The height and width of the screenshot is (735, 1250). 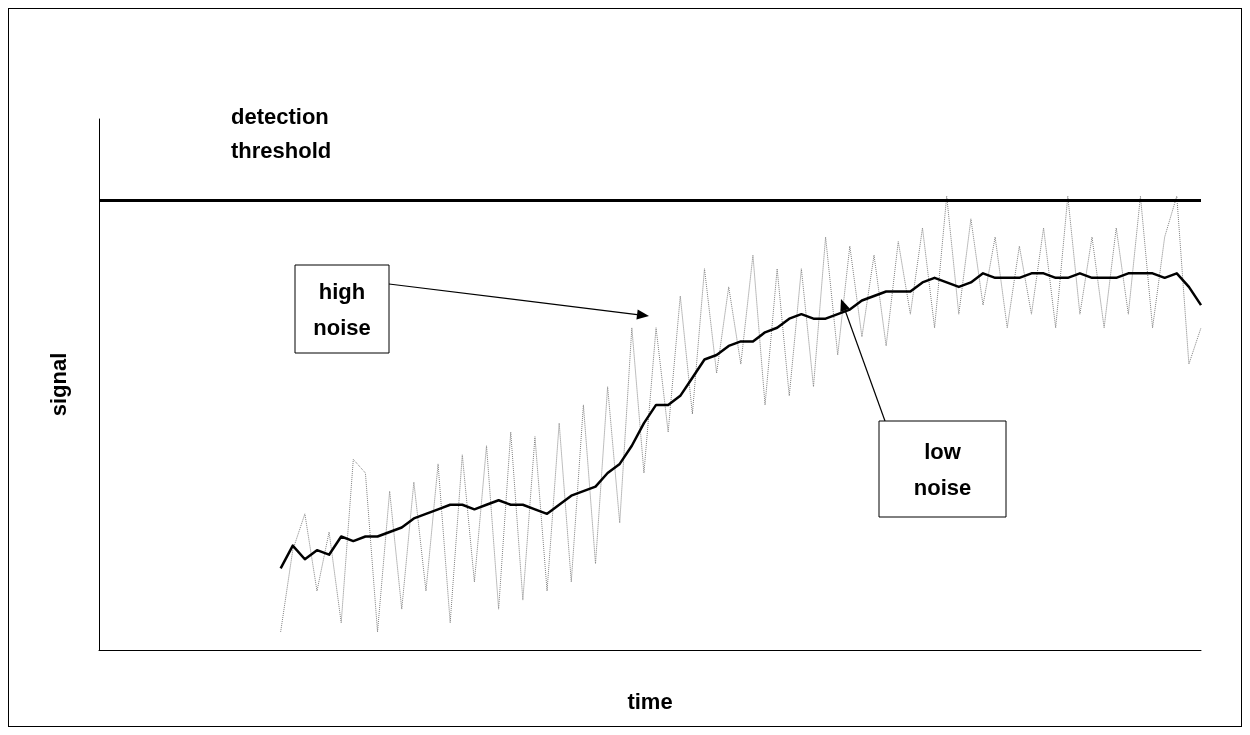 I want to click on annotation: low noise, so click(x=942, y=469).